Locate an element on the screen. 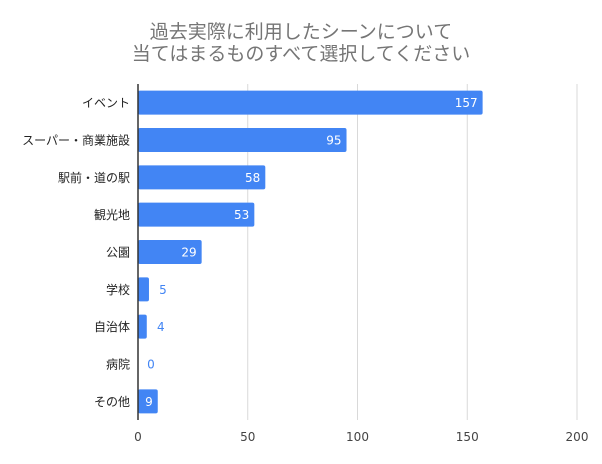  category-label: その他 is located at coordinates (112, 402).